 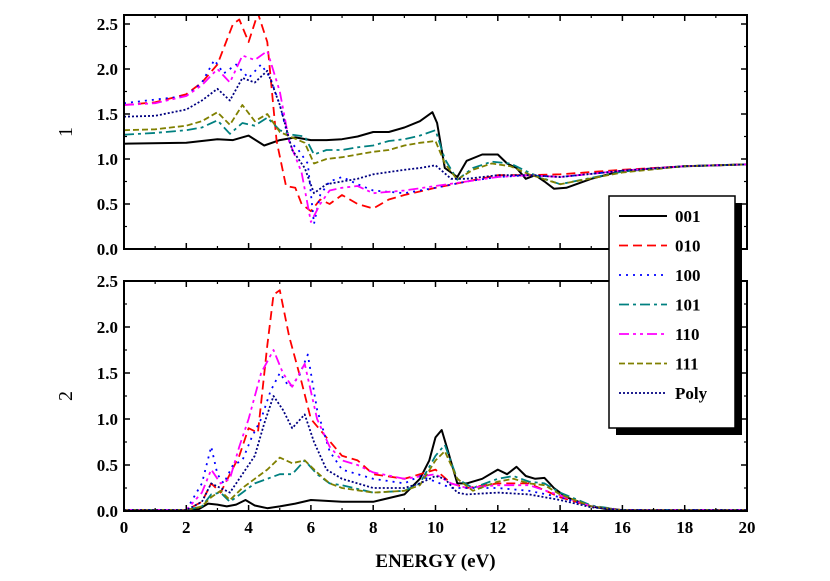 I want to click on legend-label-100: 100, so click(x=688, y=275).